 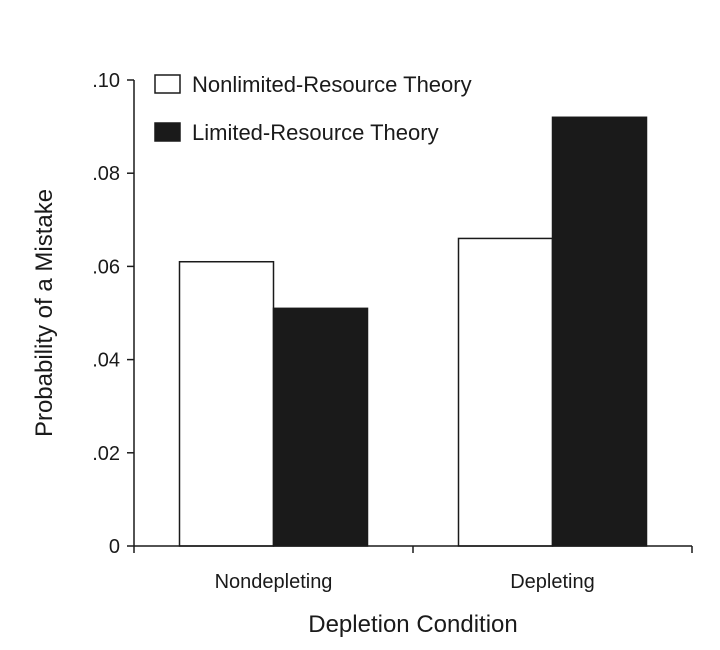 I want to click on y-tick-label: .08, so click(x=106, y=174).